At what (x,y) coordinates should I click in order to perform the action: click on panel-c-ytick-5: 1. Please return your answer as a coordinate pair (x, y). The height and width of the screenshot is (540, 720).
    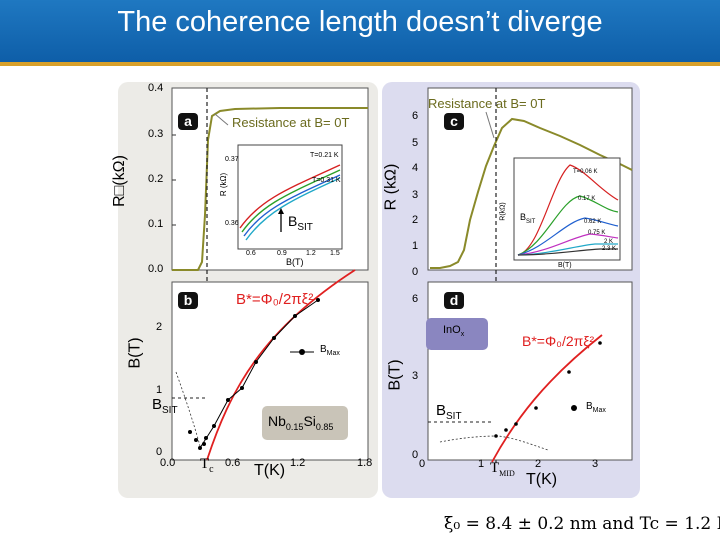
    Looking at the image, I should click on (415, 246).